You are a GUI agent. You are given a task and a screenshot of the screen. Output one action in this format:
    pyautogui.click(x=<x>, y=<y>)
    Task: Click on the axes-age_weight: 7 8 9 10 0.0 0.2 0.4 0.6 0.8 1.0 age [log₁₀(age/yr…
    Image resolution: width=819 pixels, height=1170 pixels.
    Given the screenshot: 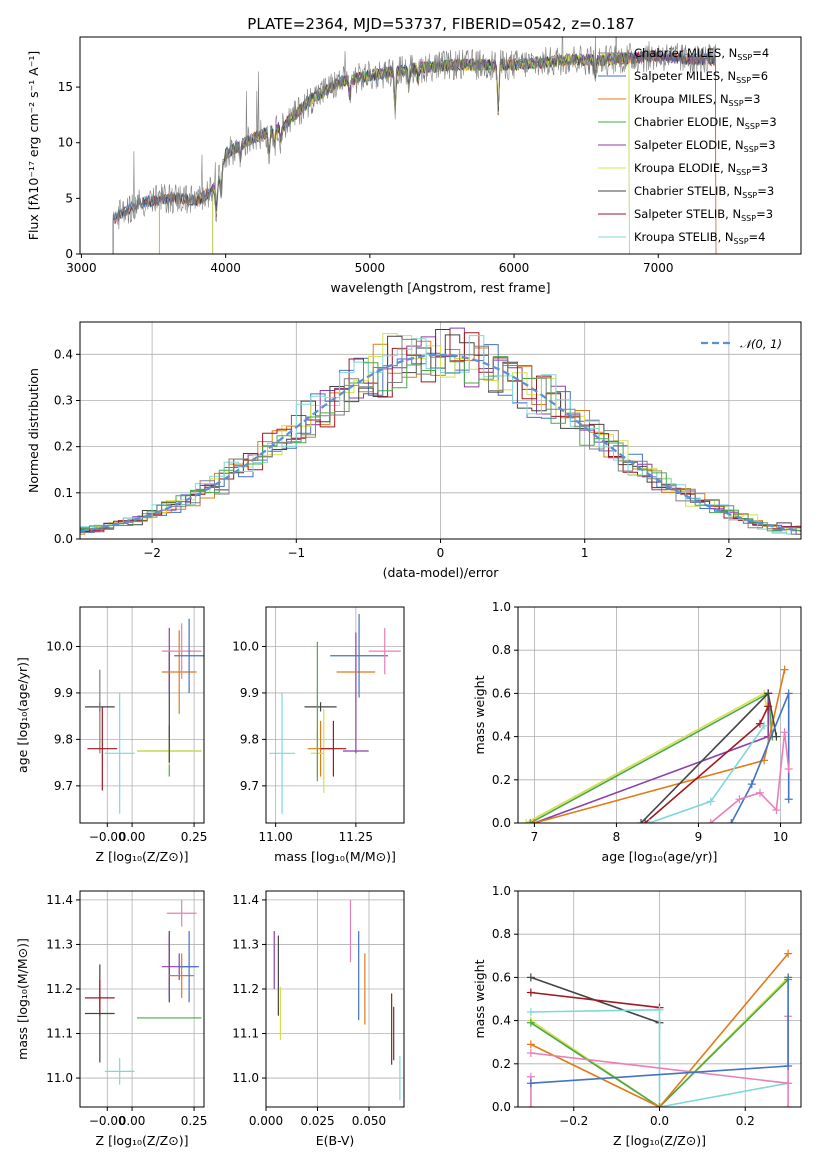 What is the action you would take?
    pyautogui.click(x=637, y=732)
    